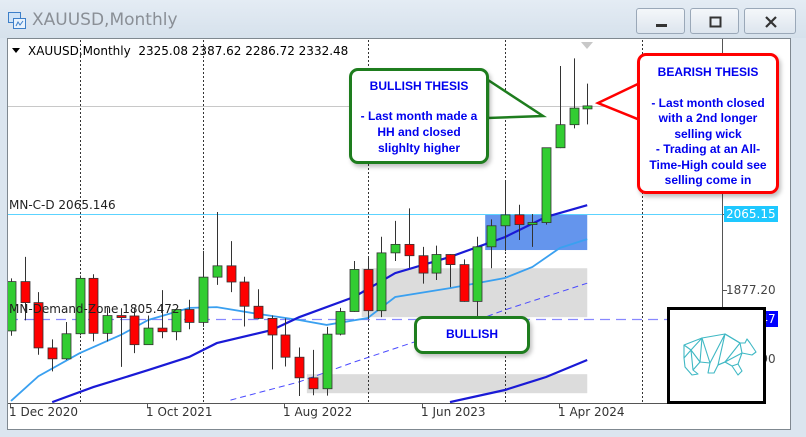 The image size is (806, 437). I want to click on bullish-thesis-text: slighlty higher, so click(418, 148).